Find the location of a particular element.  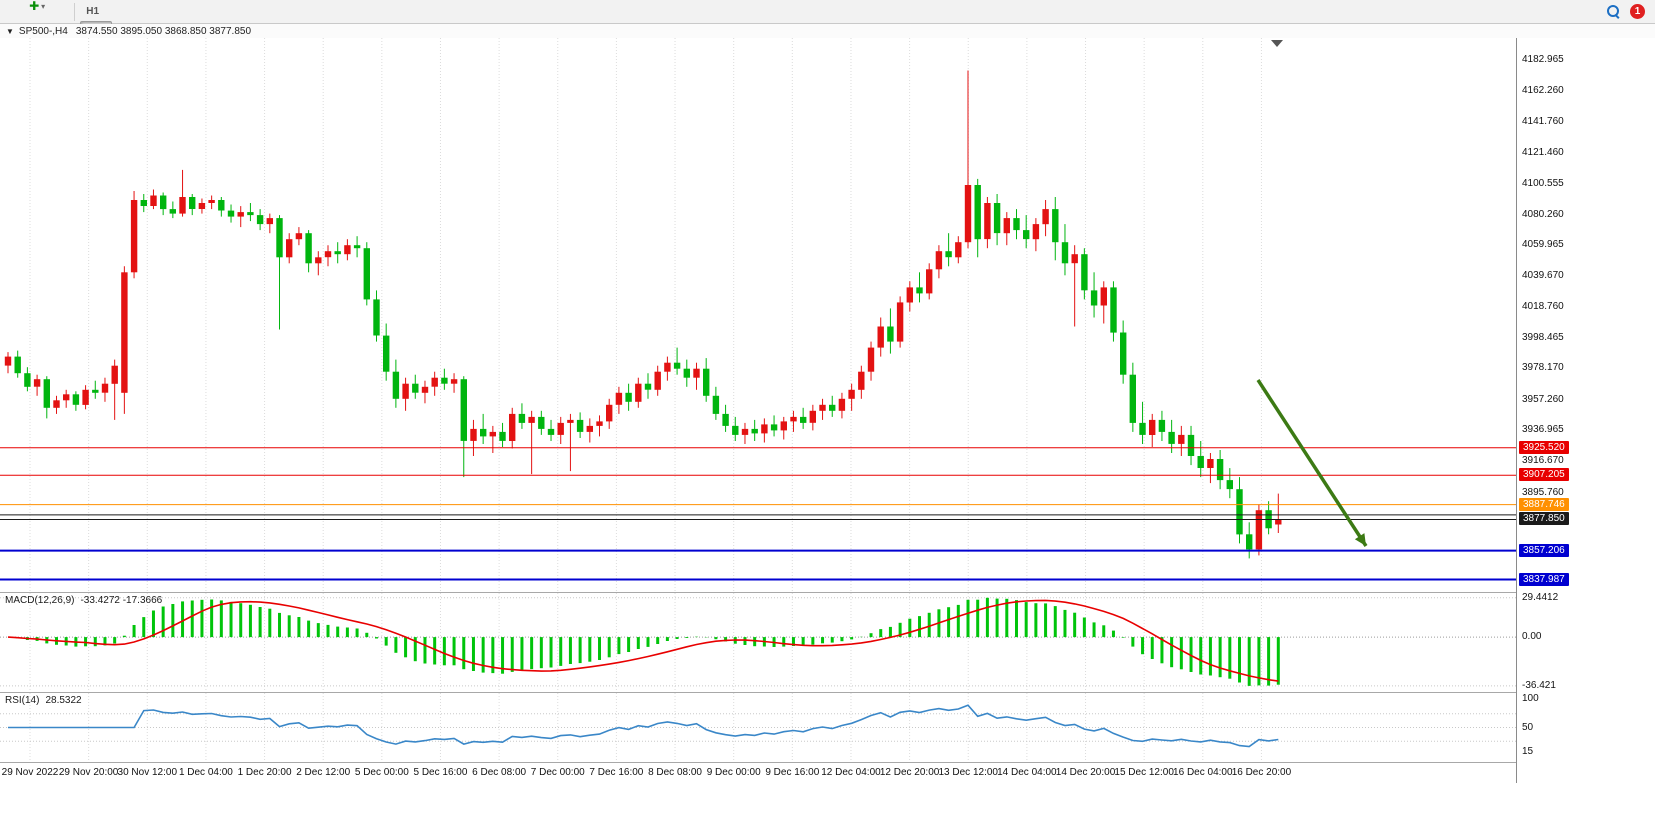

rsi-canvas is located at coordinates (758, 727).